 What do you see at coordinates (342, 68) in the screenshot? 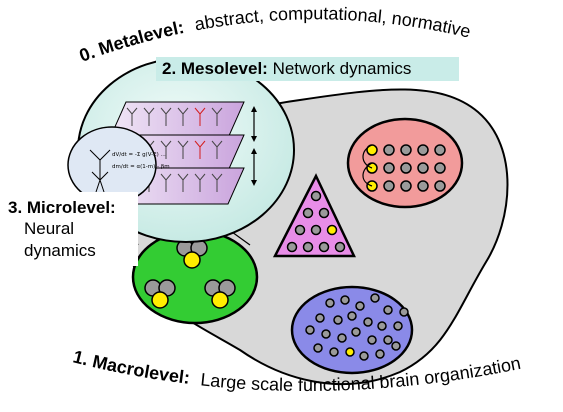
I see `mesolevel-text: Network dynamics` at bounding box center [342, 68].